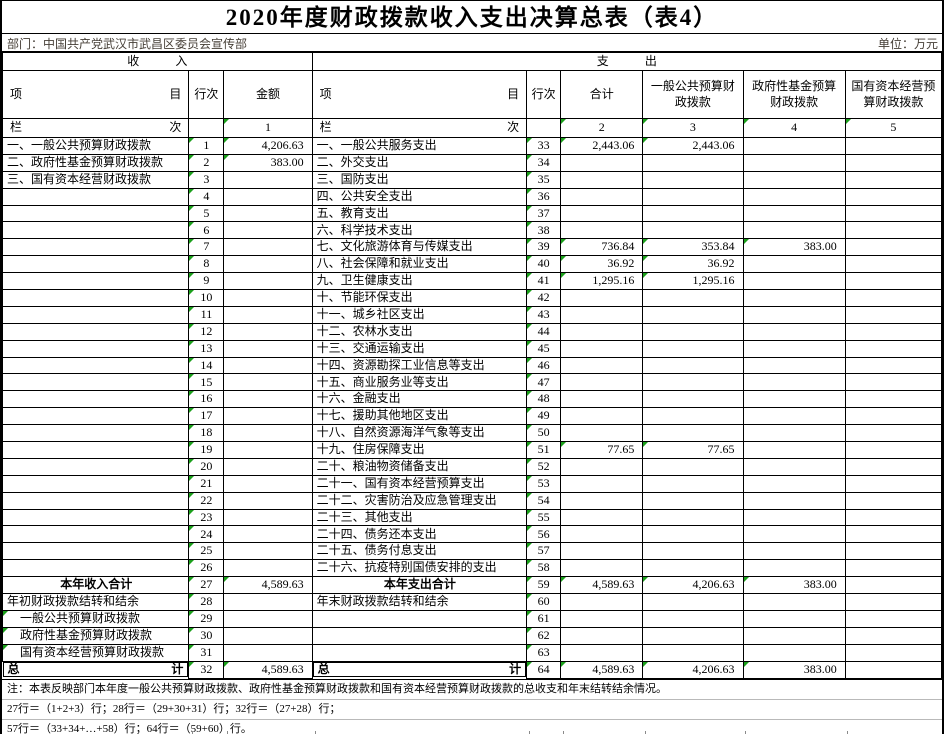  What do you see at coordinates (206, 635) in the screenshot?
I see `income-row-no-cell: 30` at bounding box center [206, 635].